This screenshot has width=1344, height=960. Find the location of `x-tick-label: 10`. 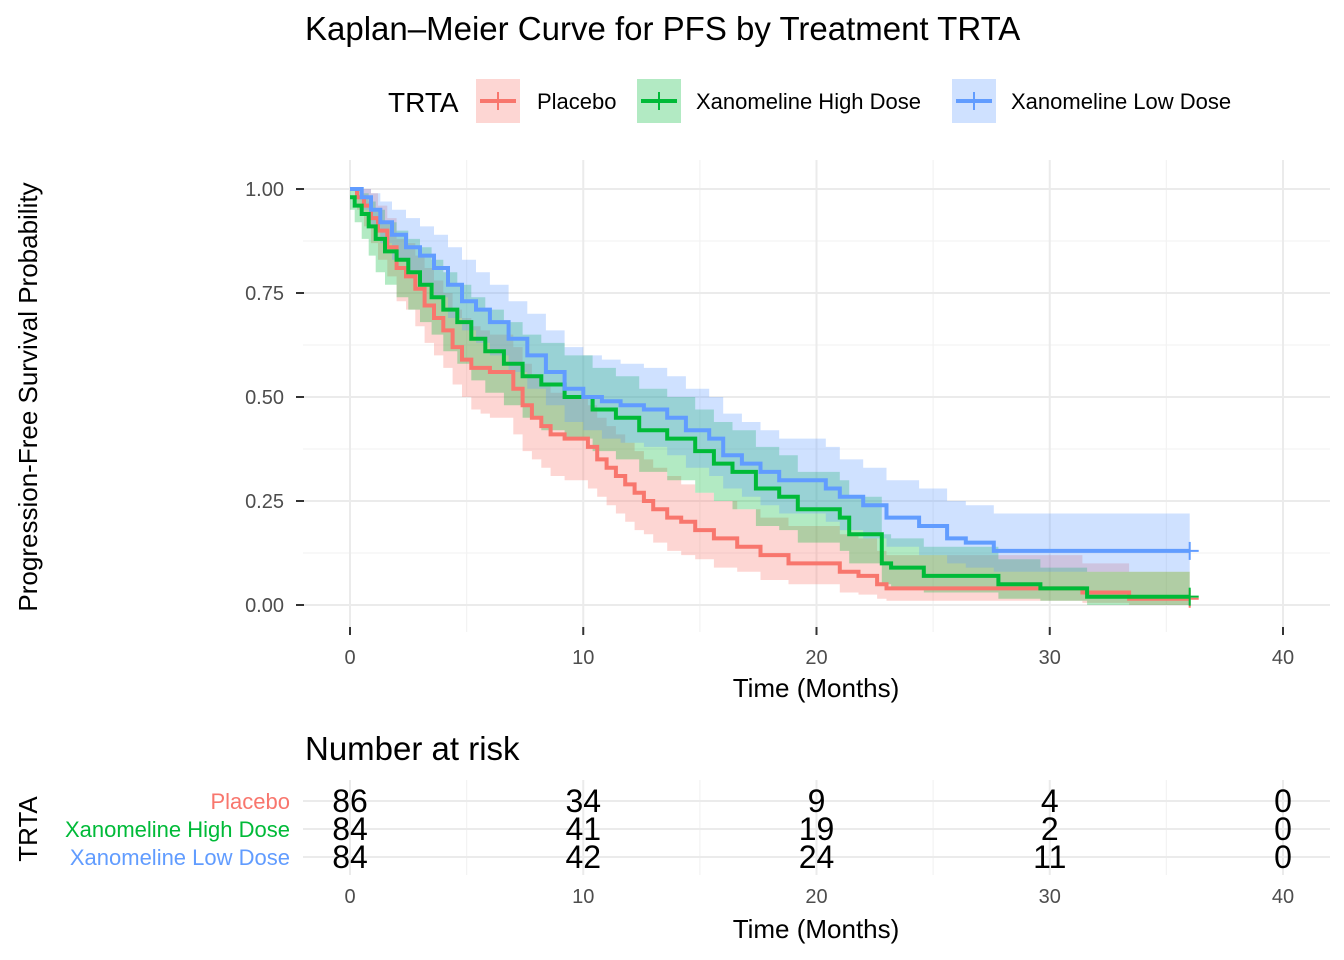

x-tick-label: 10 is located at coordinates (583, 658).